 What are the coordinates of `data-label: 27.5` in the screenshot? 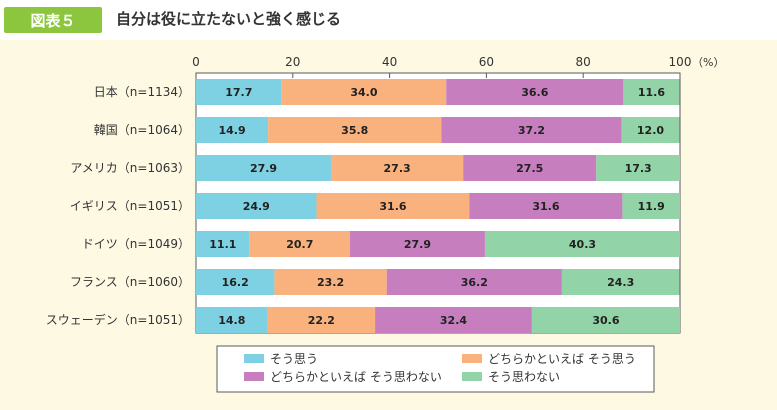 It's located at (529, 168).